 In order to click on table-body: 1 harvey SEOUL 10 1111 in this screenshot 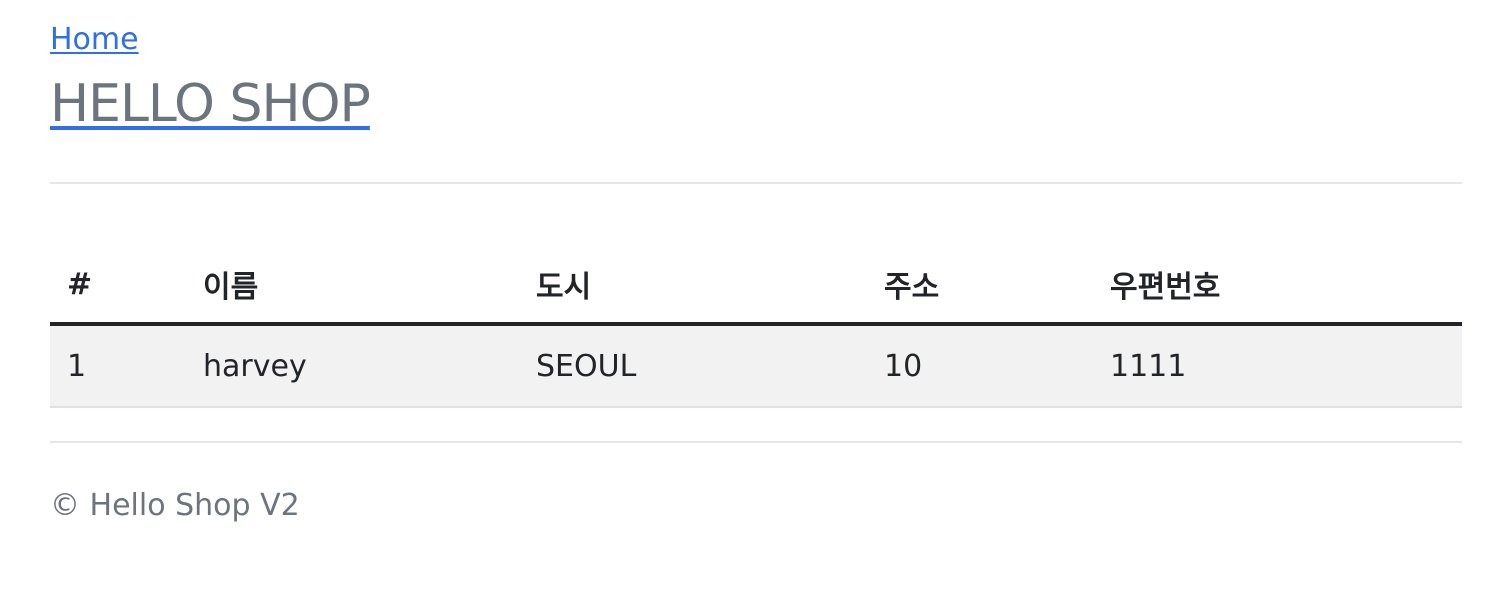, I will do `click(756, 366)`.